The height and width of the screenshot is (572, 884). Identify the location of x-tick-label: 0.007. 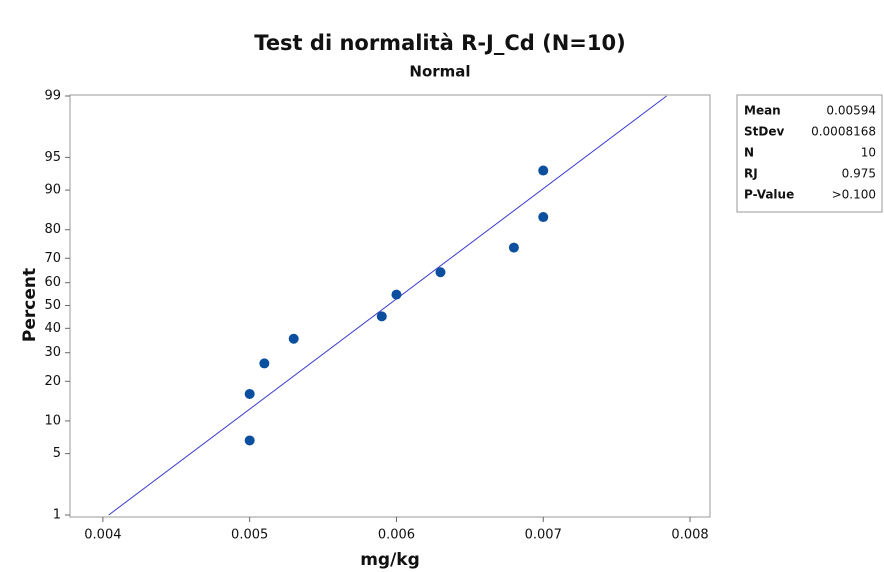
(543, 535).